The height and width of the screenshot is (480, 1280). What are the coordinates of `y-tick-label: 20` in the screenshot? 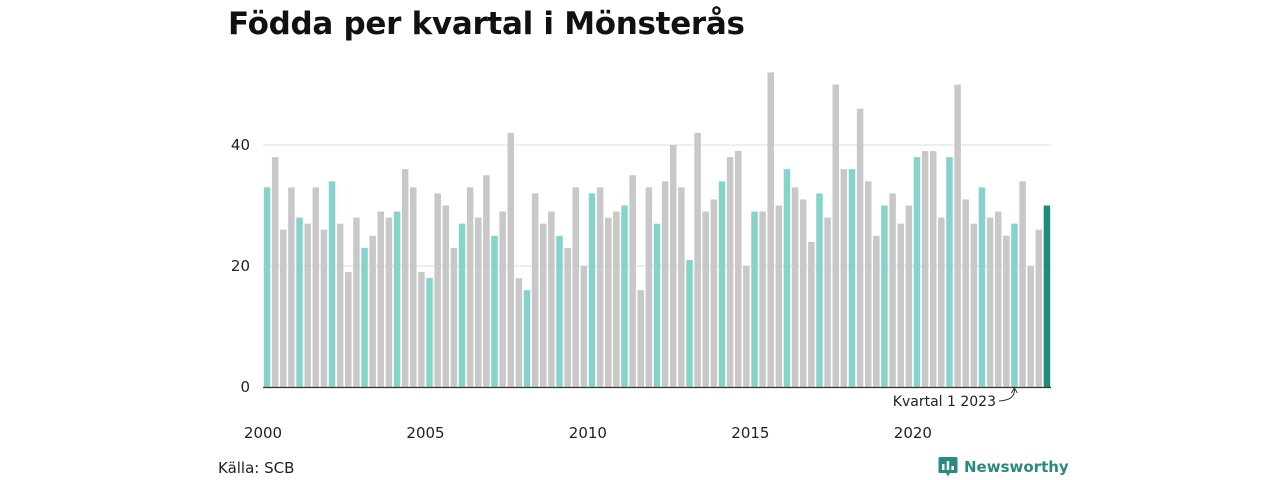 It's located at (240, 266).